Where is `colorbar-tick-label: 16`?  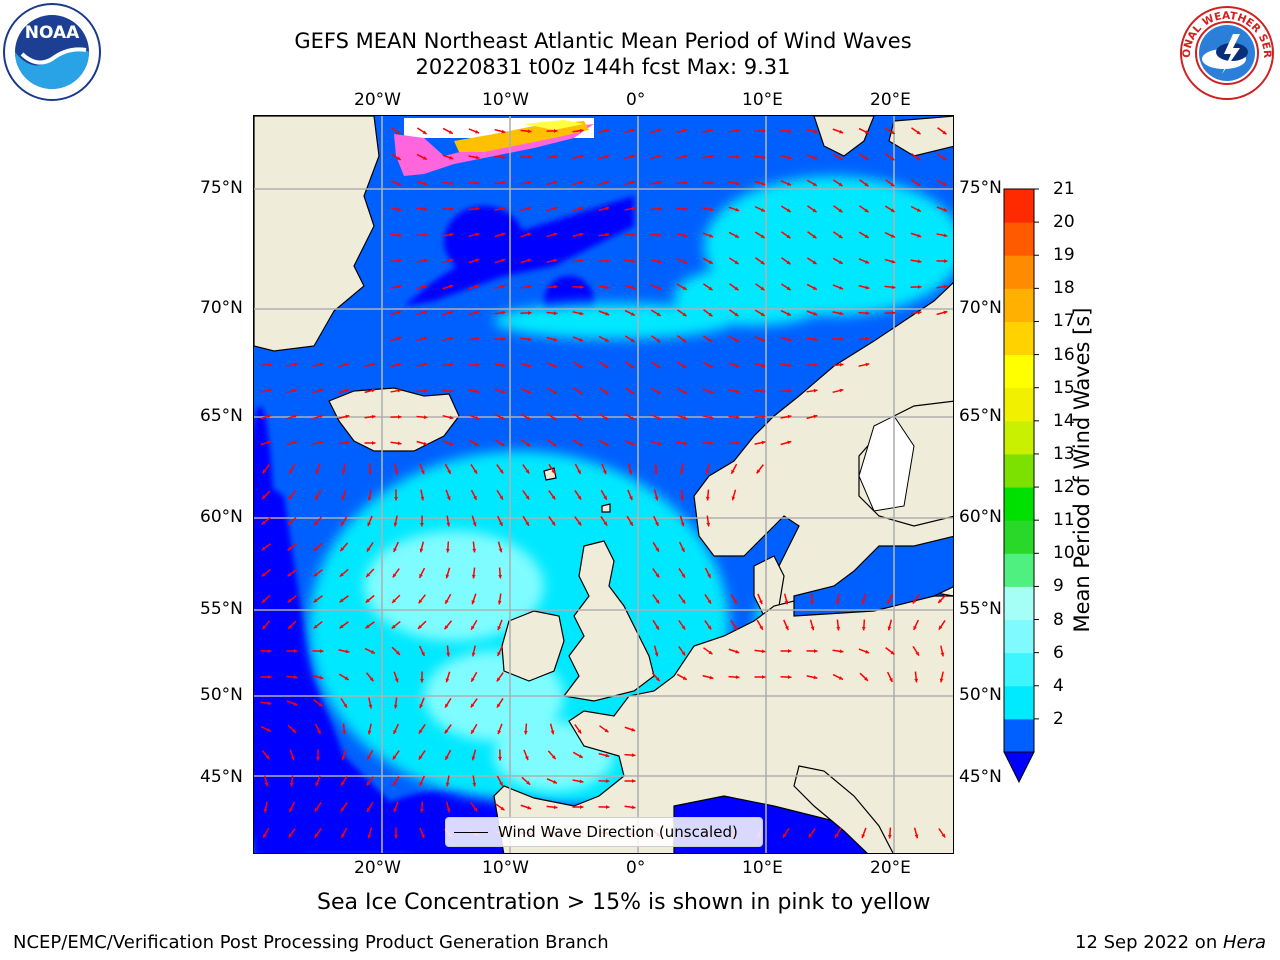 colorbar-tick-label: 16 is located at coordinates (1064, 354).